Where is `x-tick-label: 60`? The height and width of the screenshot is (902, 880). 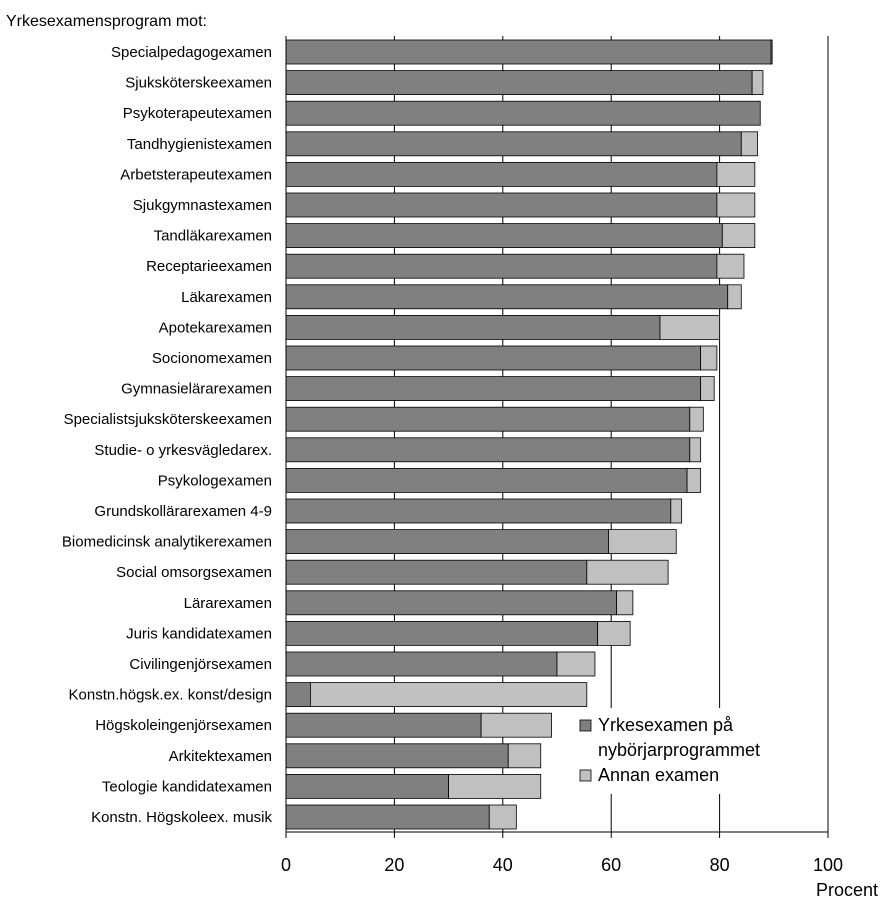
x-tick-label: 60 is located at coordinates (611, 865).